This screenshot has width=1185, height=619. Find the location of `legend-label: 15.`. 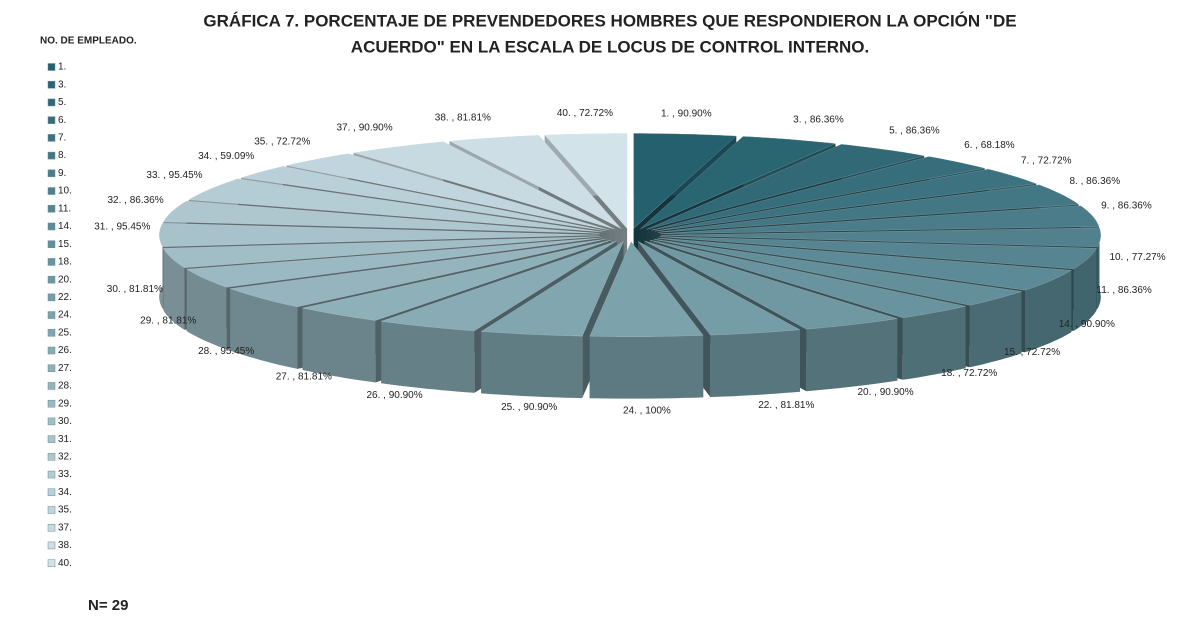

legend-label: 15. is located at coordinates (65, 244).